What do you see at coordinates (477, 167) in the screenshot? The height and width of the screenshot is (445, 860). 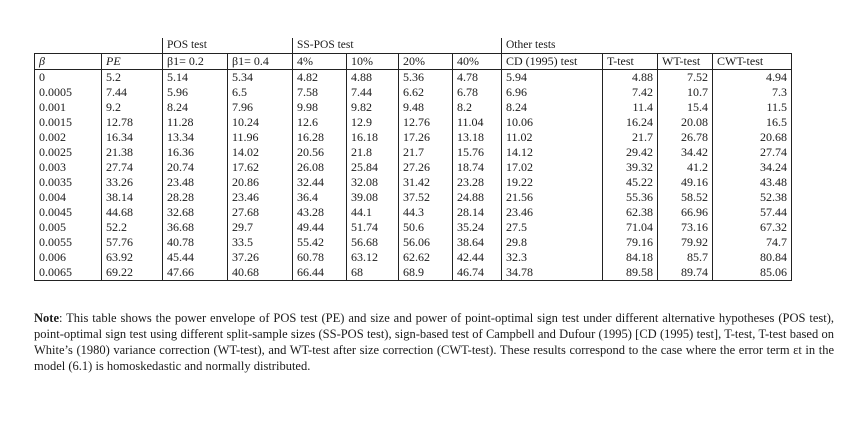 I see `table-cell: 18.74` at bounding box center [477, 167].